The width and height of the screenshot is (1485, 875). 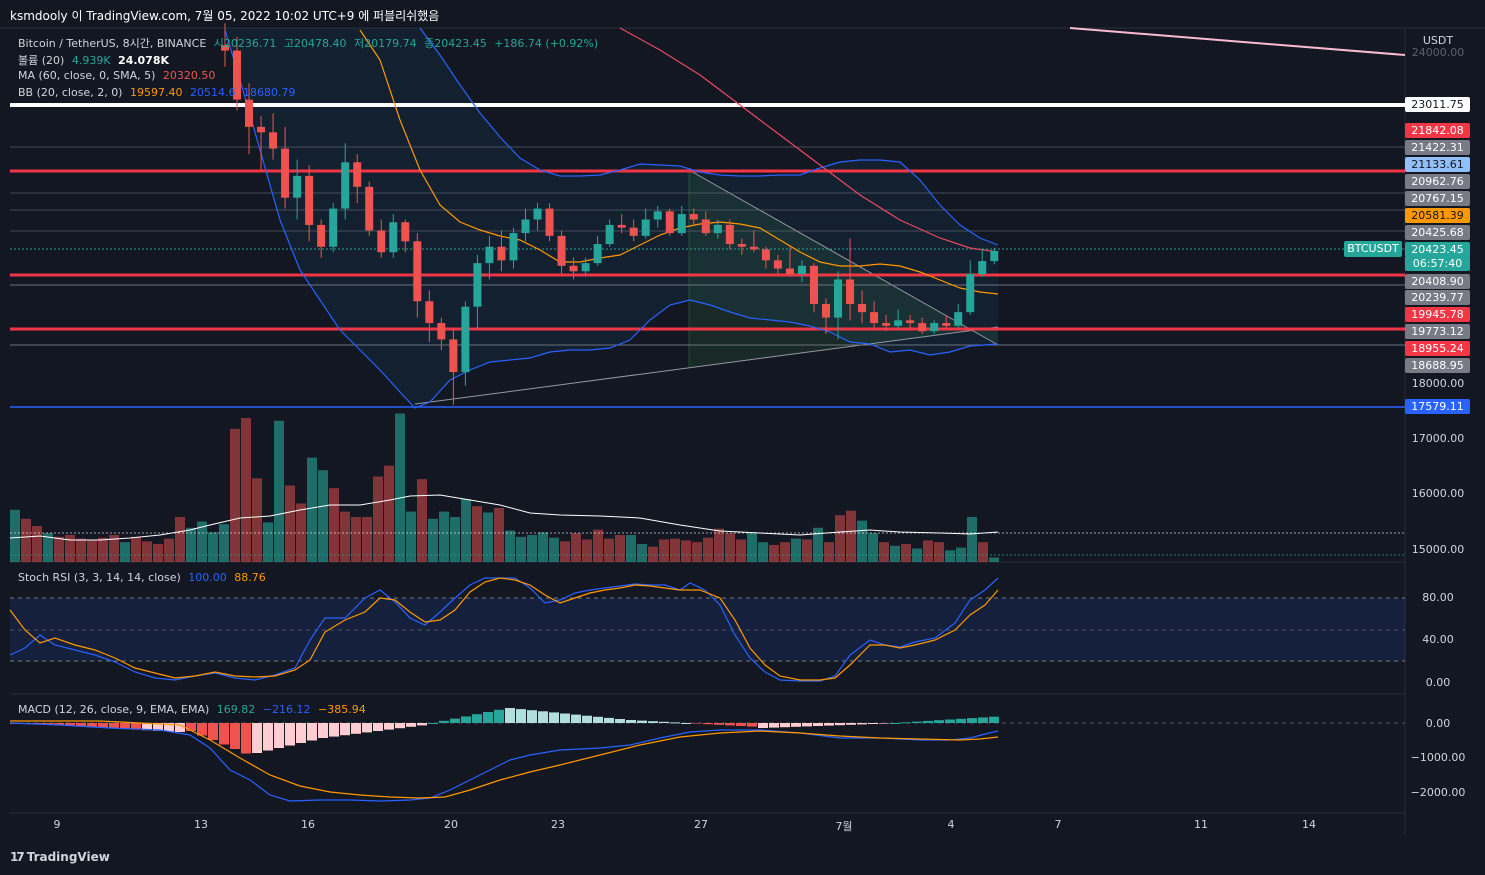 I want to click on macd-line, so click(x=504, y=762).